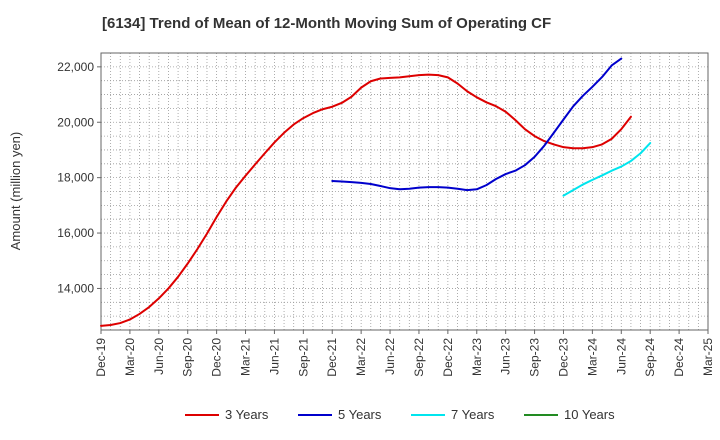 This screenshot has height=440, width=720. I want to click on legend: 3 Years 5 Years 7 Years 10 Years, so click(400, 414).